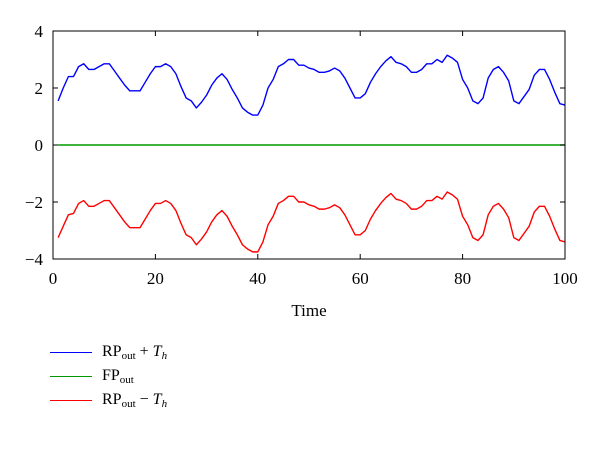 This screenshot has height=450, width=600. I want to click on y-tick-label: −2, so click(34, 202).